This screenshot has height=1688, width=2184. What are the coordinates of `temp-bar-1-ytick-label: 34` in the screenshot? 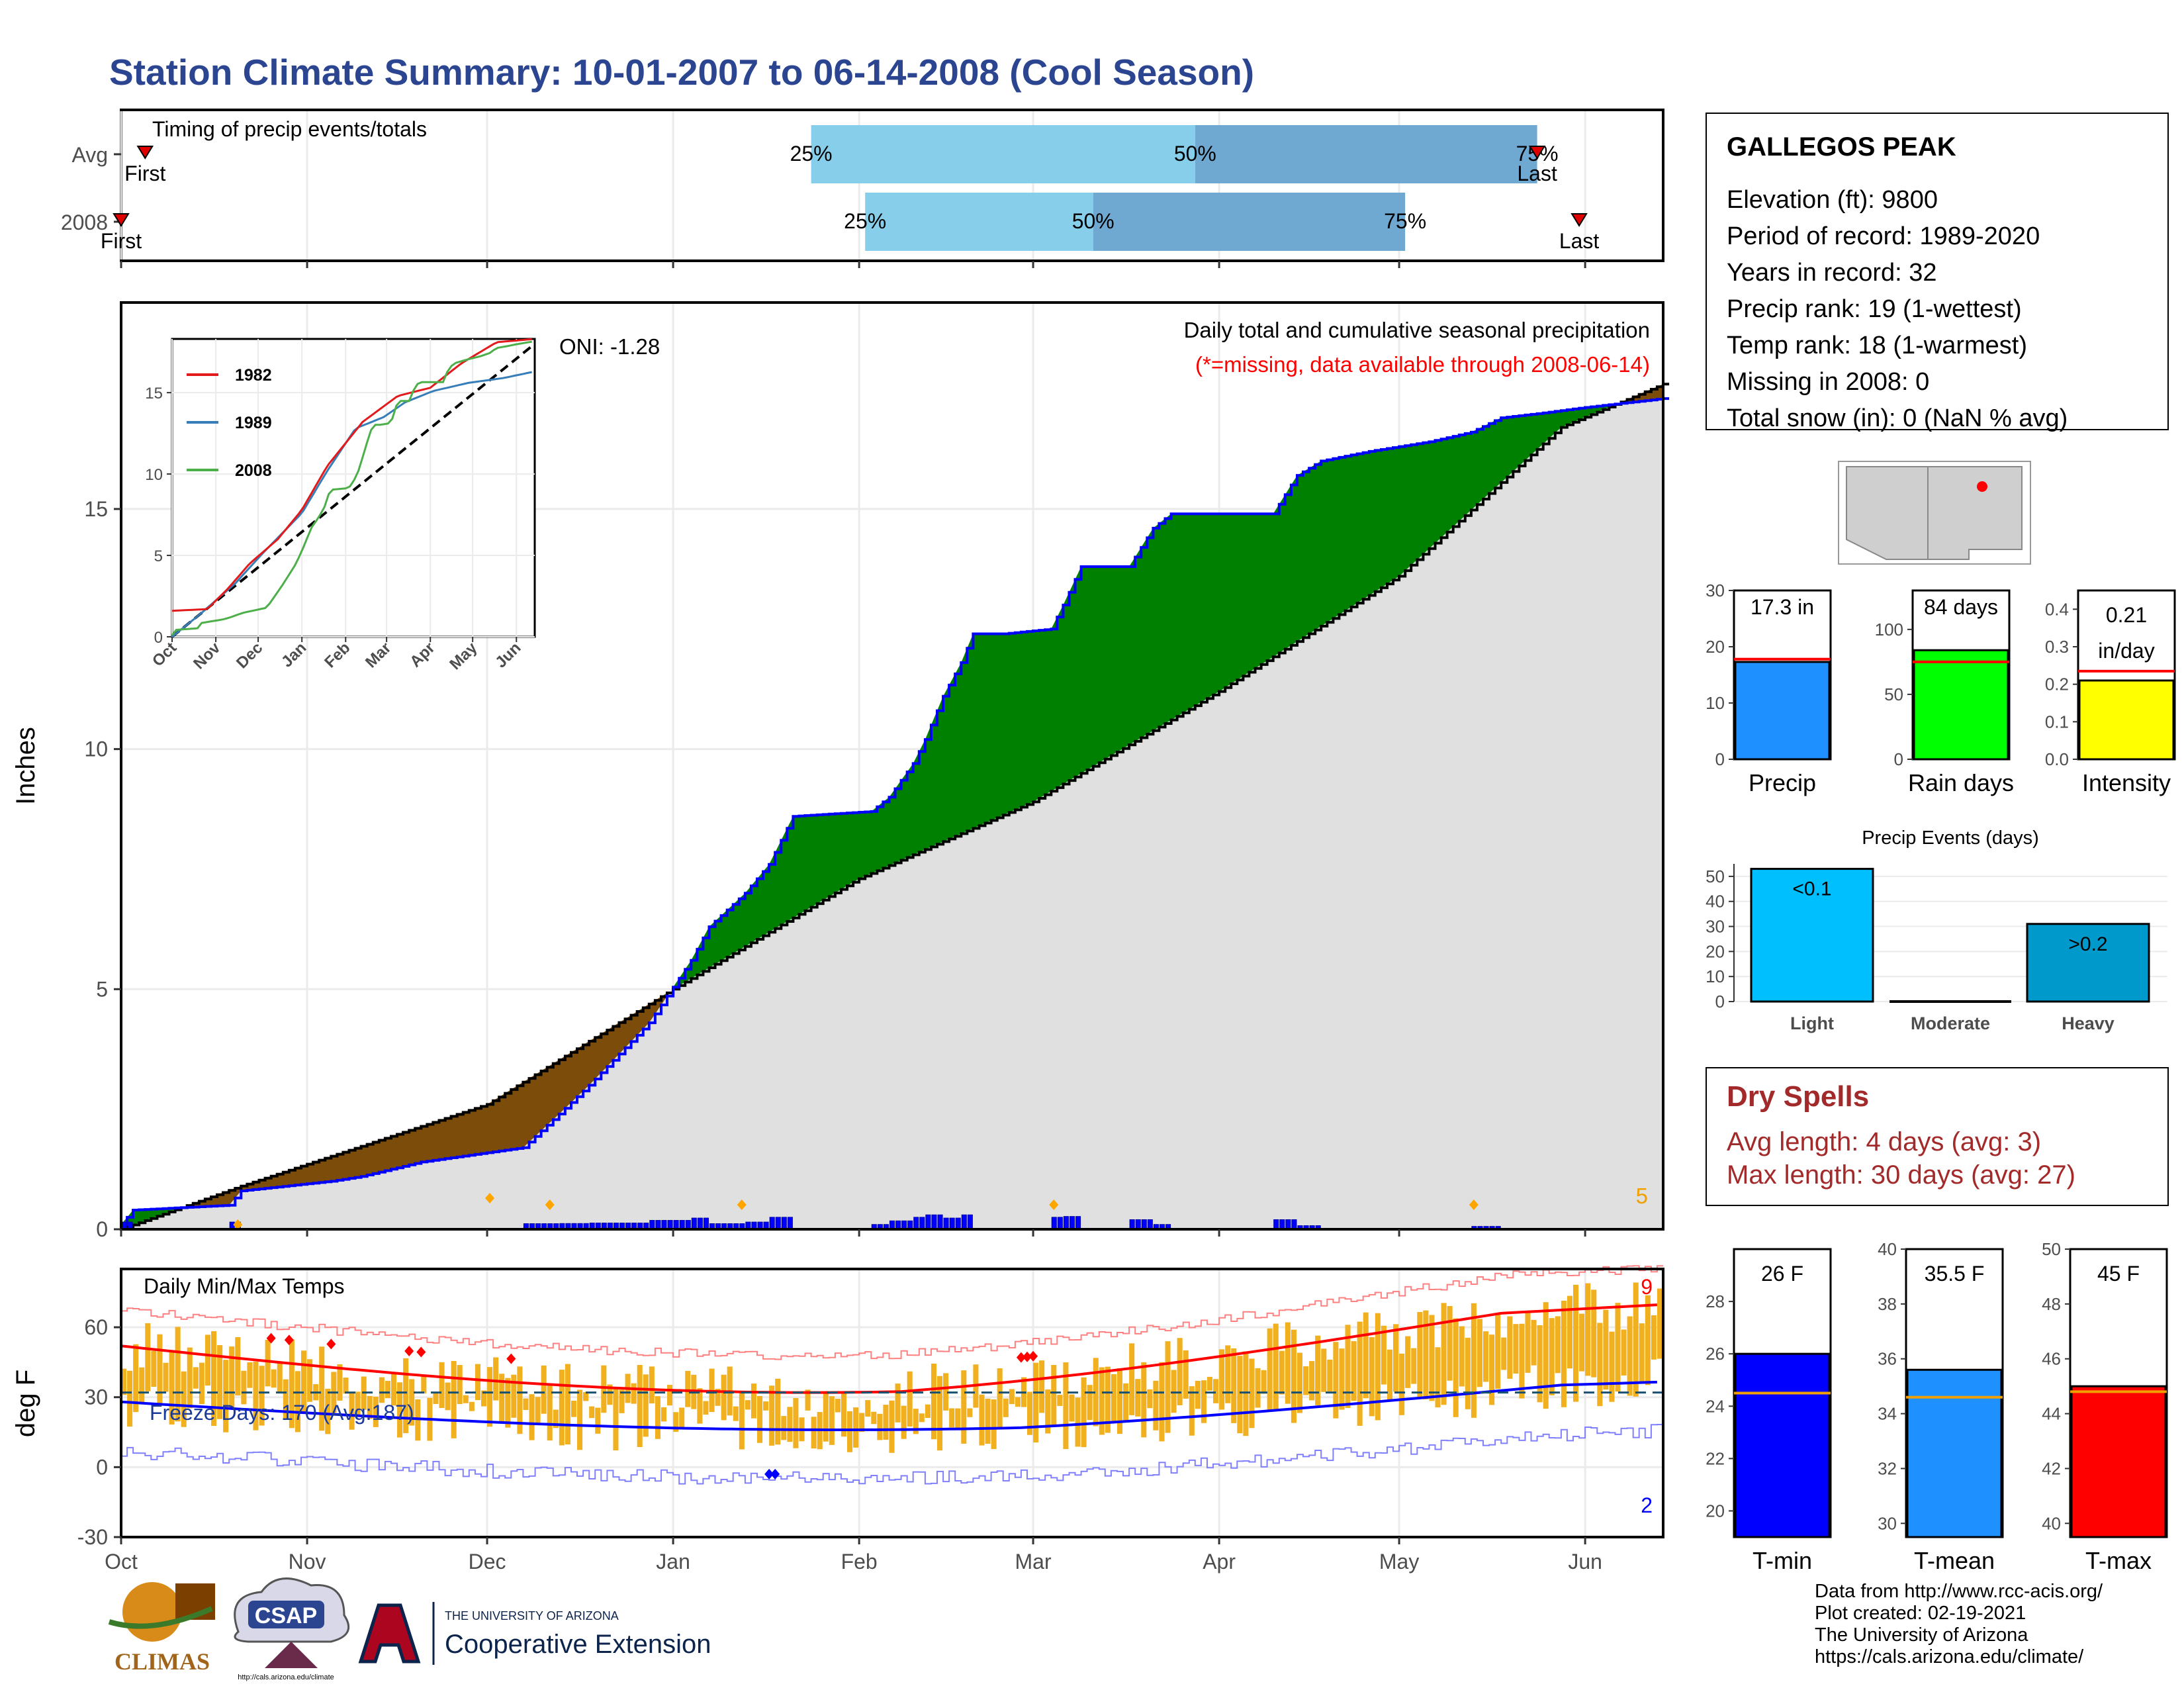 It's located at (1888, 1414).